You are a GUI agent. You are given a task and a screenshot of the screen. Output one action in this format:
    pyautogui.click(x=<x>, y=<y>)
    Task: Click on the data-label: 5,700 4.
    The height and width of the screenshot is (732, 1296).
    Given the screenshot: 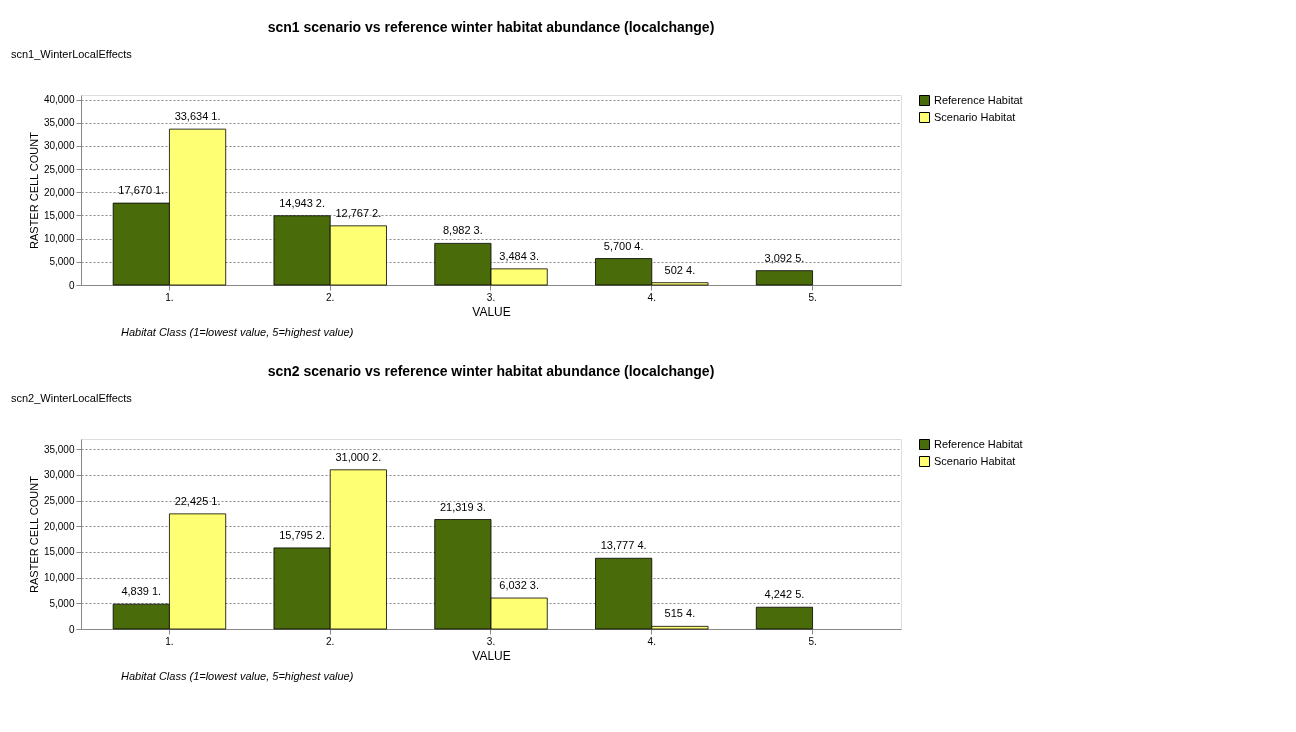 What is the action you would take?
    pyautogui.click(x=623, y=245)
    